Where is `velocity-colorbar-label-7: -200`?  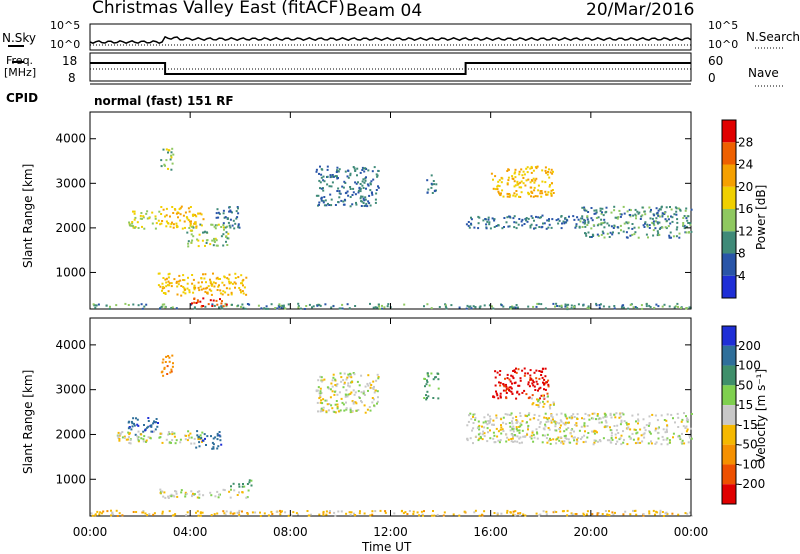
velocity-colorbar-label-7: -200 is located at coordinates (751, 484).